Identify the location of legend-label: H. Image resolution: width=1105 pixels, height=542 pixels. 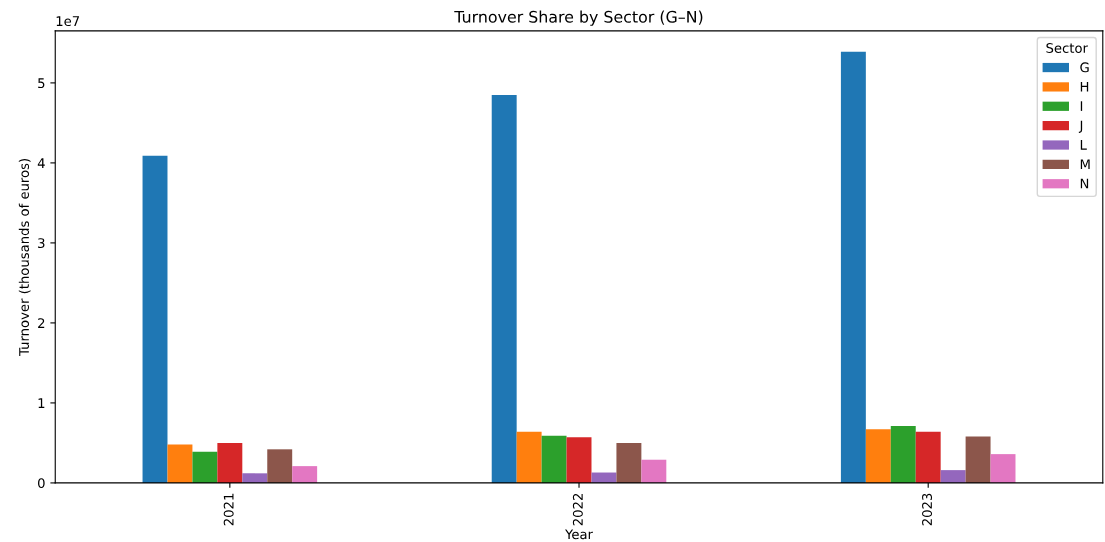
(1084, 86).